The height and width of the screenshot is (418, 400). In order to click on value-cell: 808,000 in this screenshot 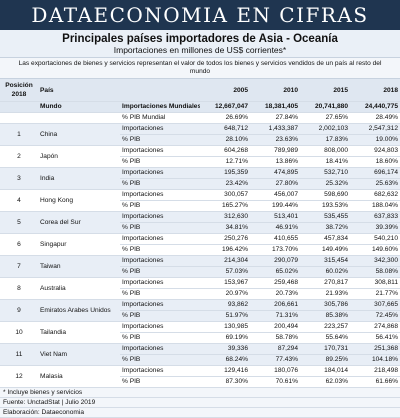, I will do `click(325, 151)`.